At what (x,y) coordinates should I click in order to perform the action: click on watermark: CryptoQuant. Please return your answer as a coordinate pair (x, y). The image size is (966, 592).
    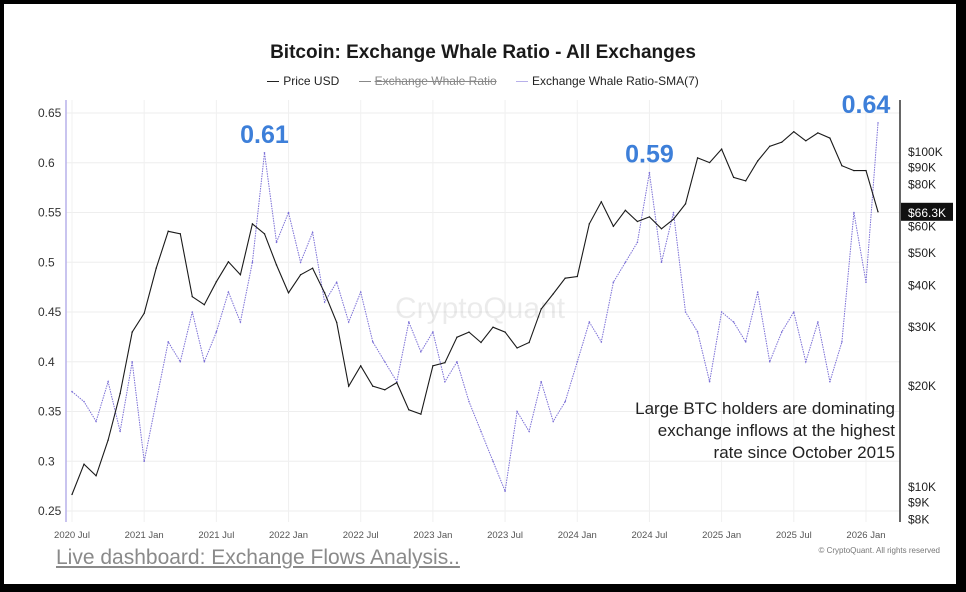
    Looking at the image, I should click on (480, 308).